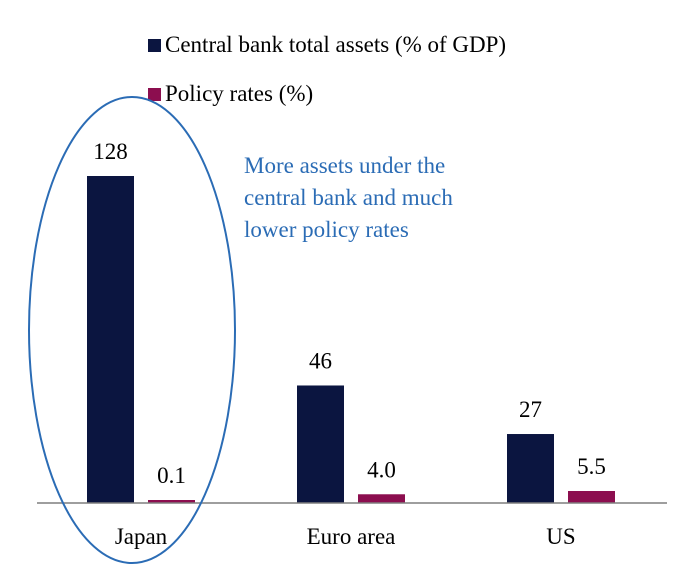 The height and width of the screenshot is (576, 700). Describe the element at coordinates (344, 165) in the screenshot. I see `annotation-line-0: More assets under the` at that location.